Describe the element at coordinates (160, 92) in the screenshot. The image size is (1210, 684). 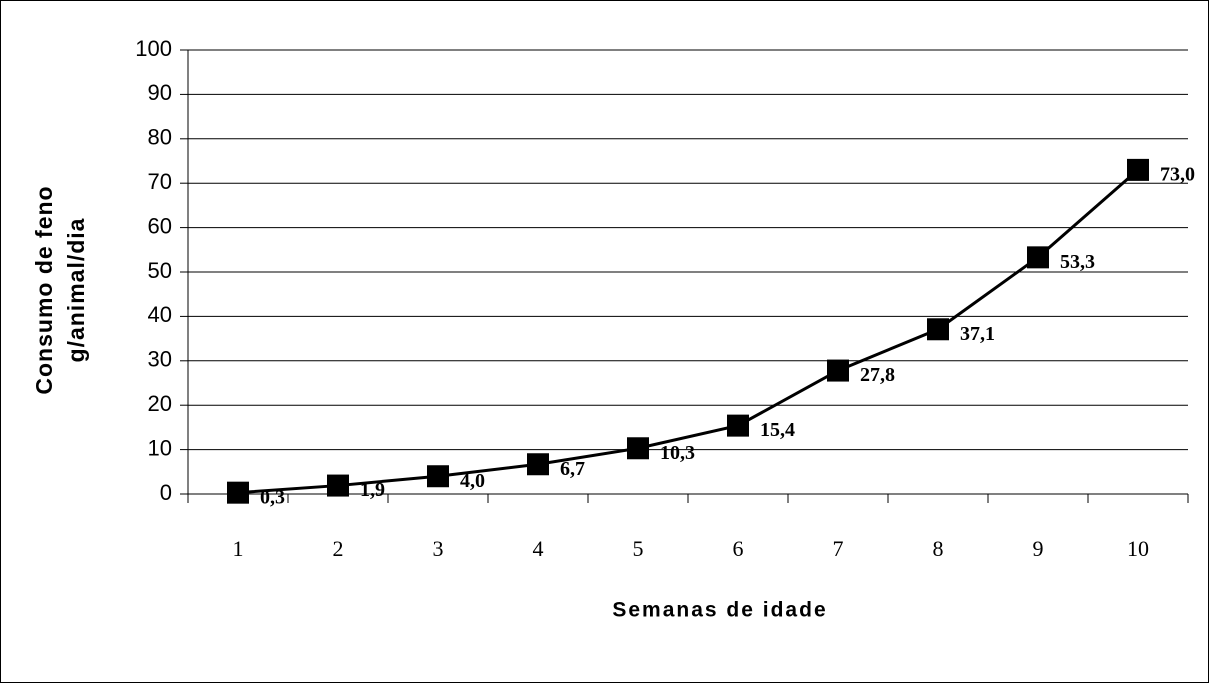
I see `y-tick-label: 90` at that location.